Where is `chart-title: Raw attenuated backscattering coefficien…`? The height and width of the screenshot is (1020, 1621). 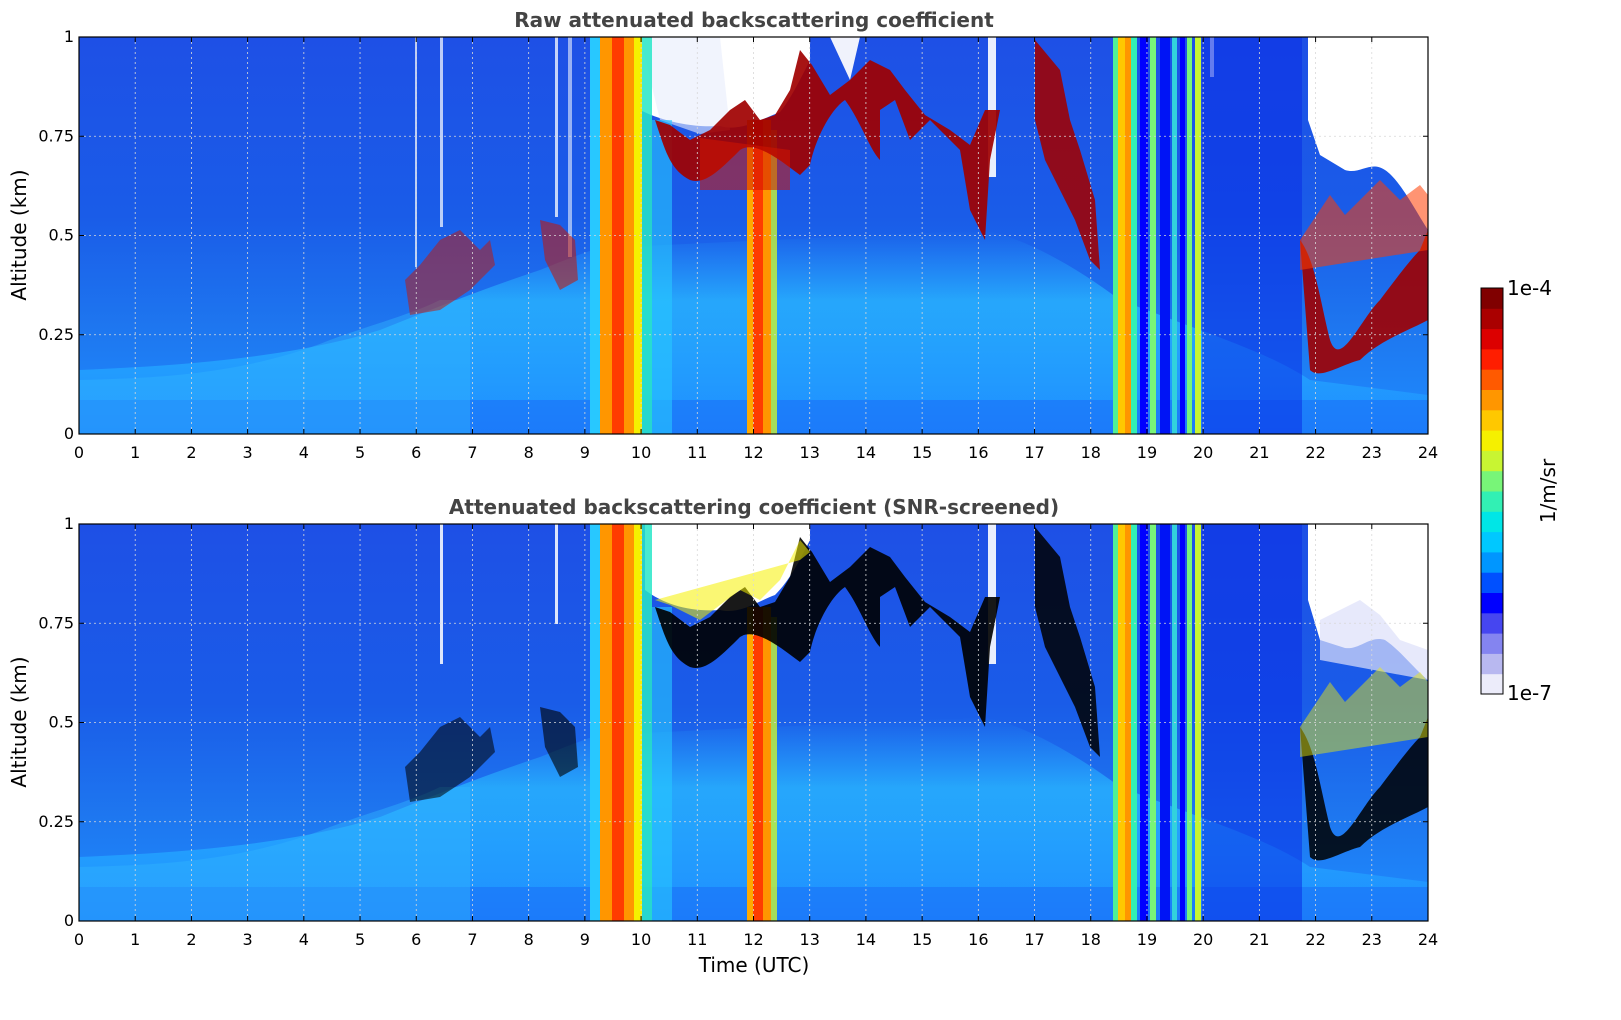
chart-title: Raw attenuated backscattering coefficien… is located at coordinates (754, 20).